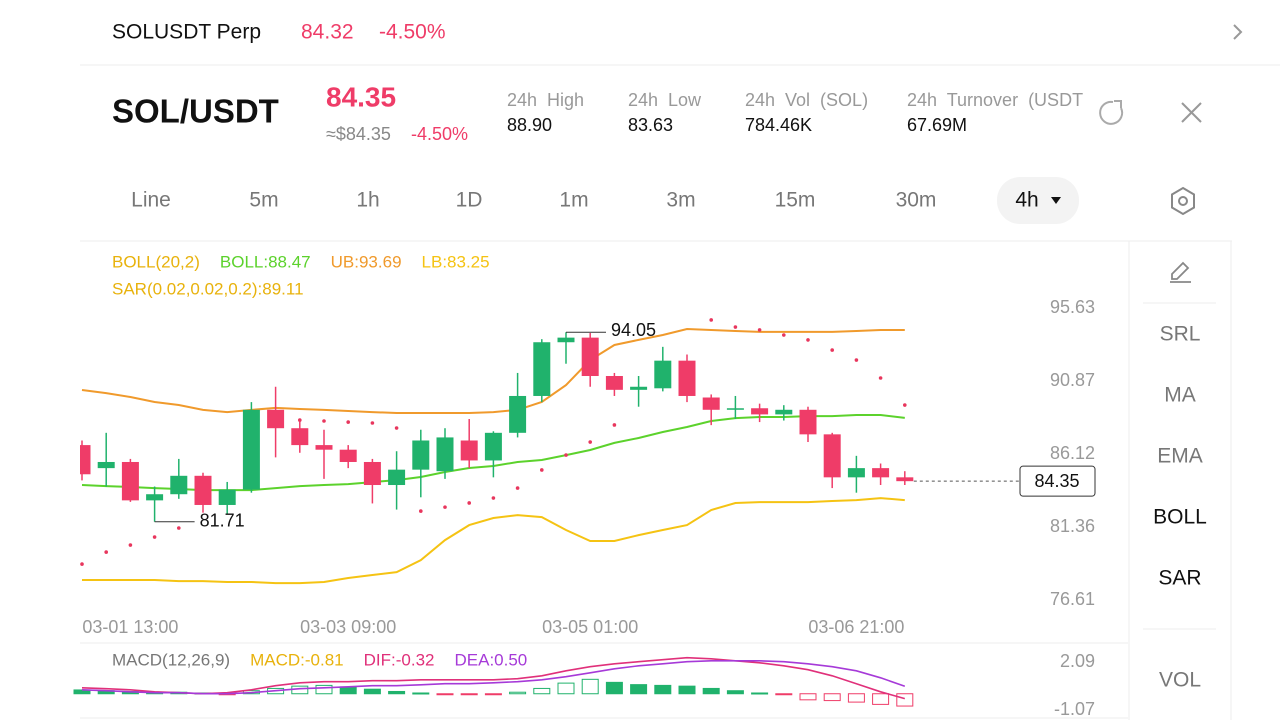 This screenshot has width=1280, height=720. What do you see at coordinates (1180, 680) in the screenshot?
I see `indicator-tool: VOL` at bounding box center [1180, 680].